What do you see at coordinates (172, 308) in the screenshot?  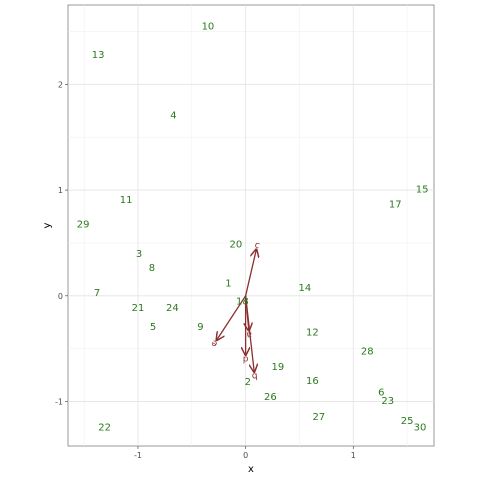 I see `point-label-24: 24` at bounding box center [172, 308].